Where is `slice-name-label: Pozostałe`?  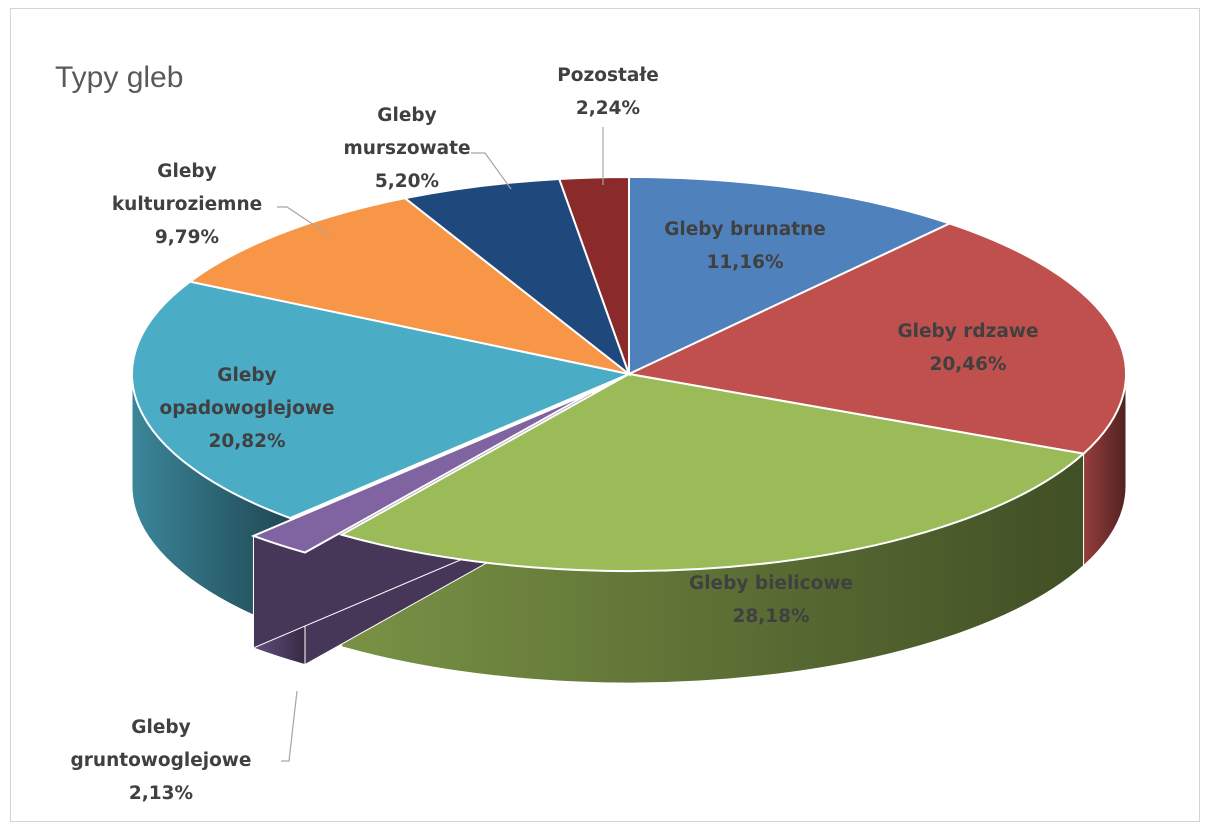
slice-name-label: Pozostałe is located at coordinates (608, 75).